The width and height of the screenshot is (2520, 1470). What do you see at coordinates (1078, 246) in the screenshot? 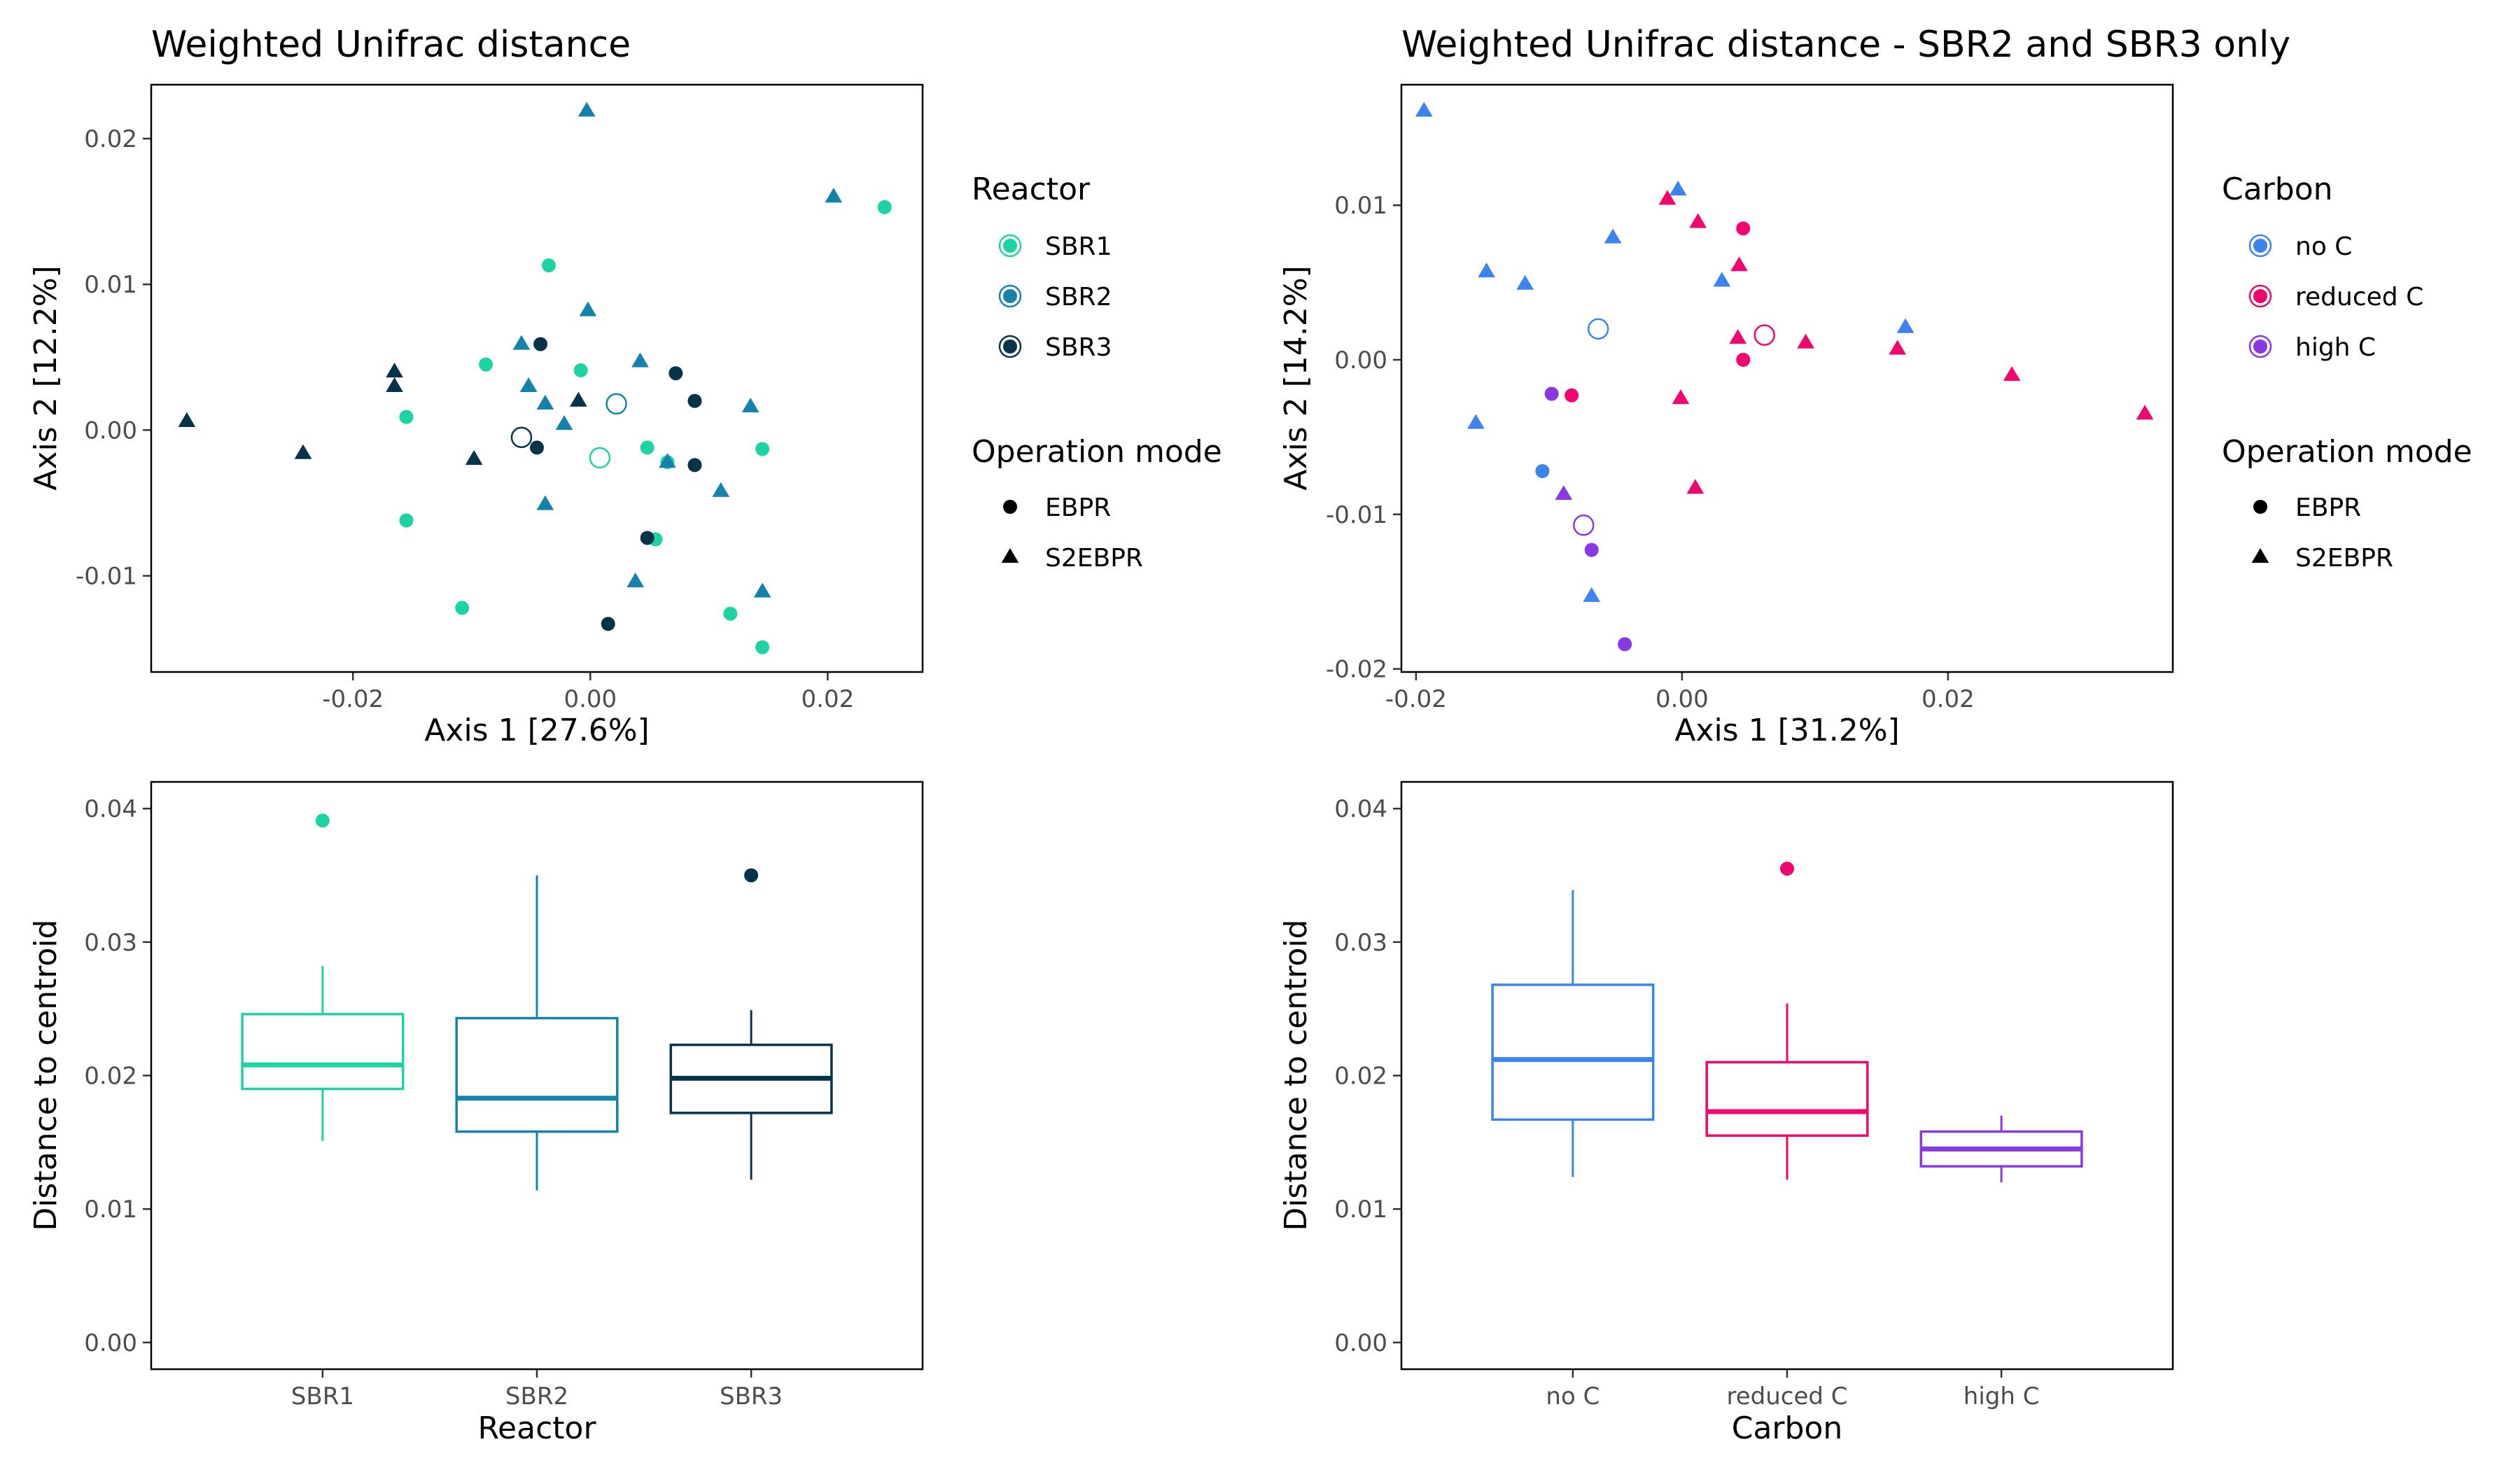
I see `legend-label: SBR1` at bounding box center [1078, 246].